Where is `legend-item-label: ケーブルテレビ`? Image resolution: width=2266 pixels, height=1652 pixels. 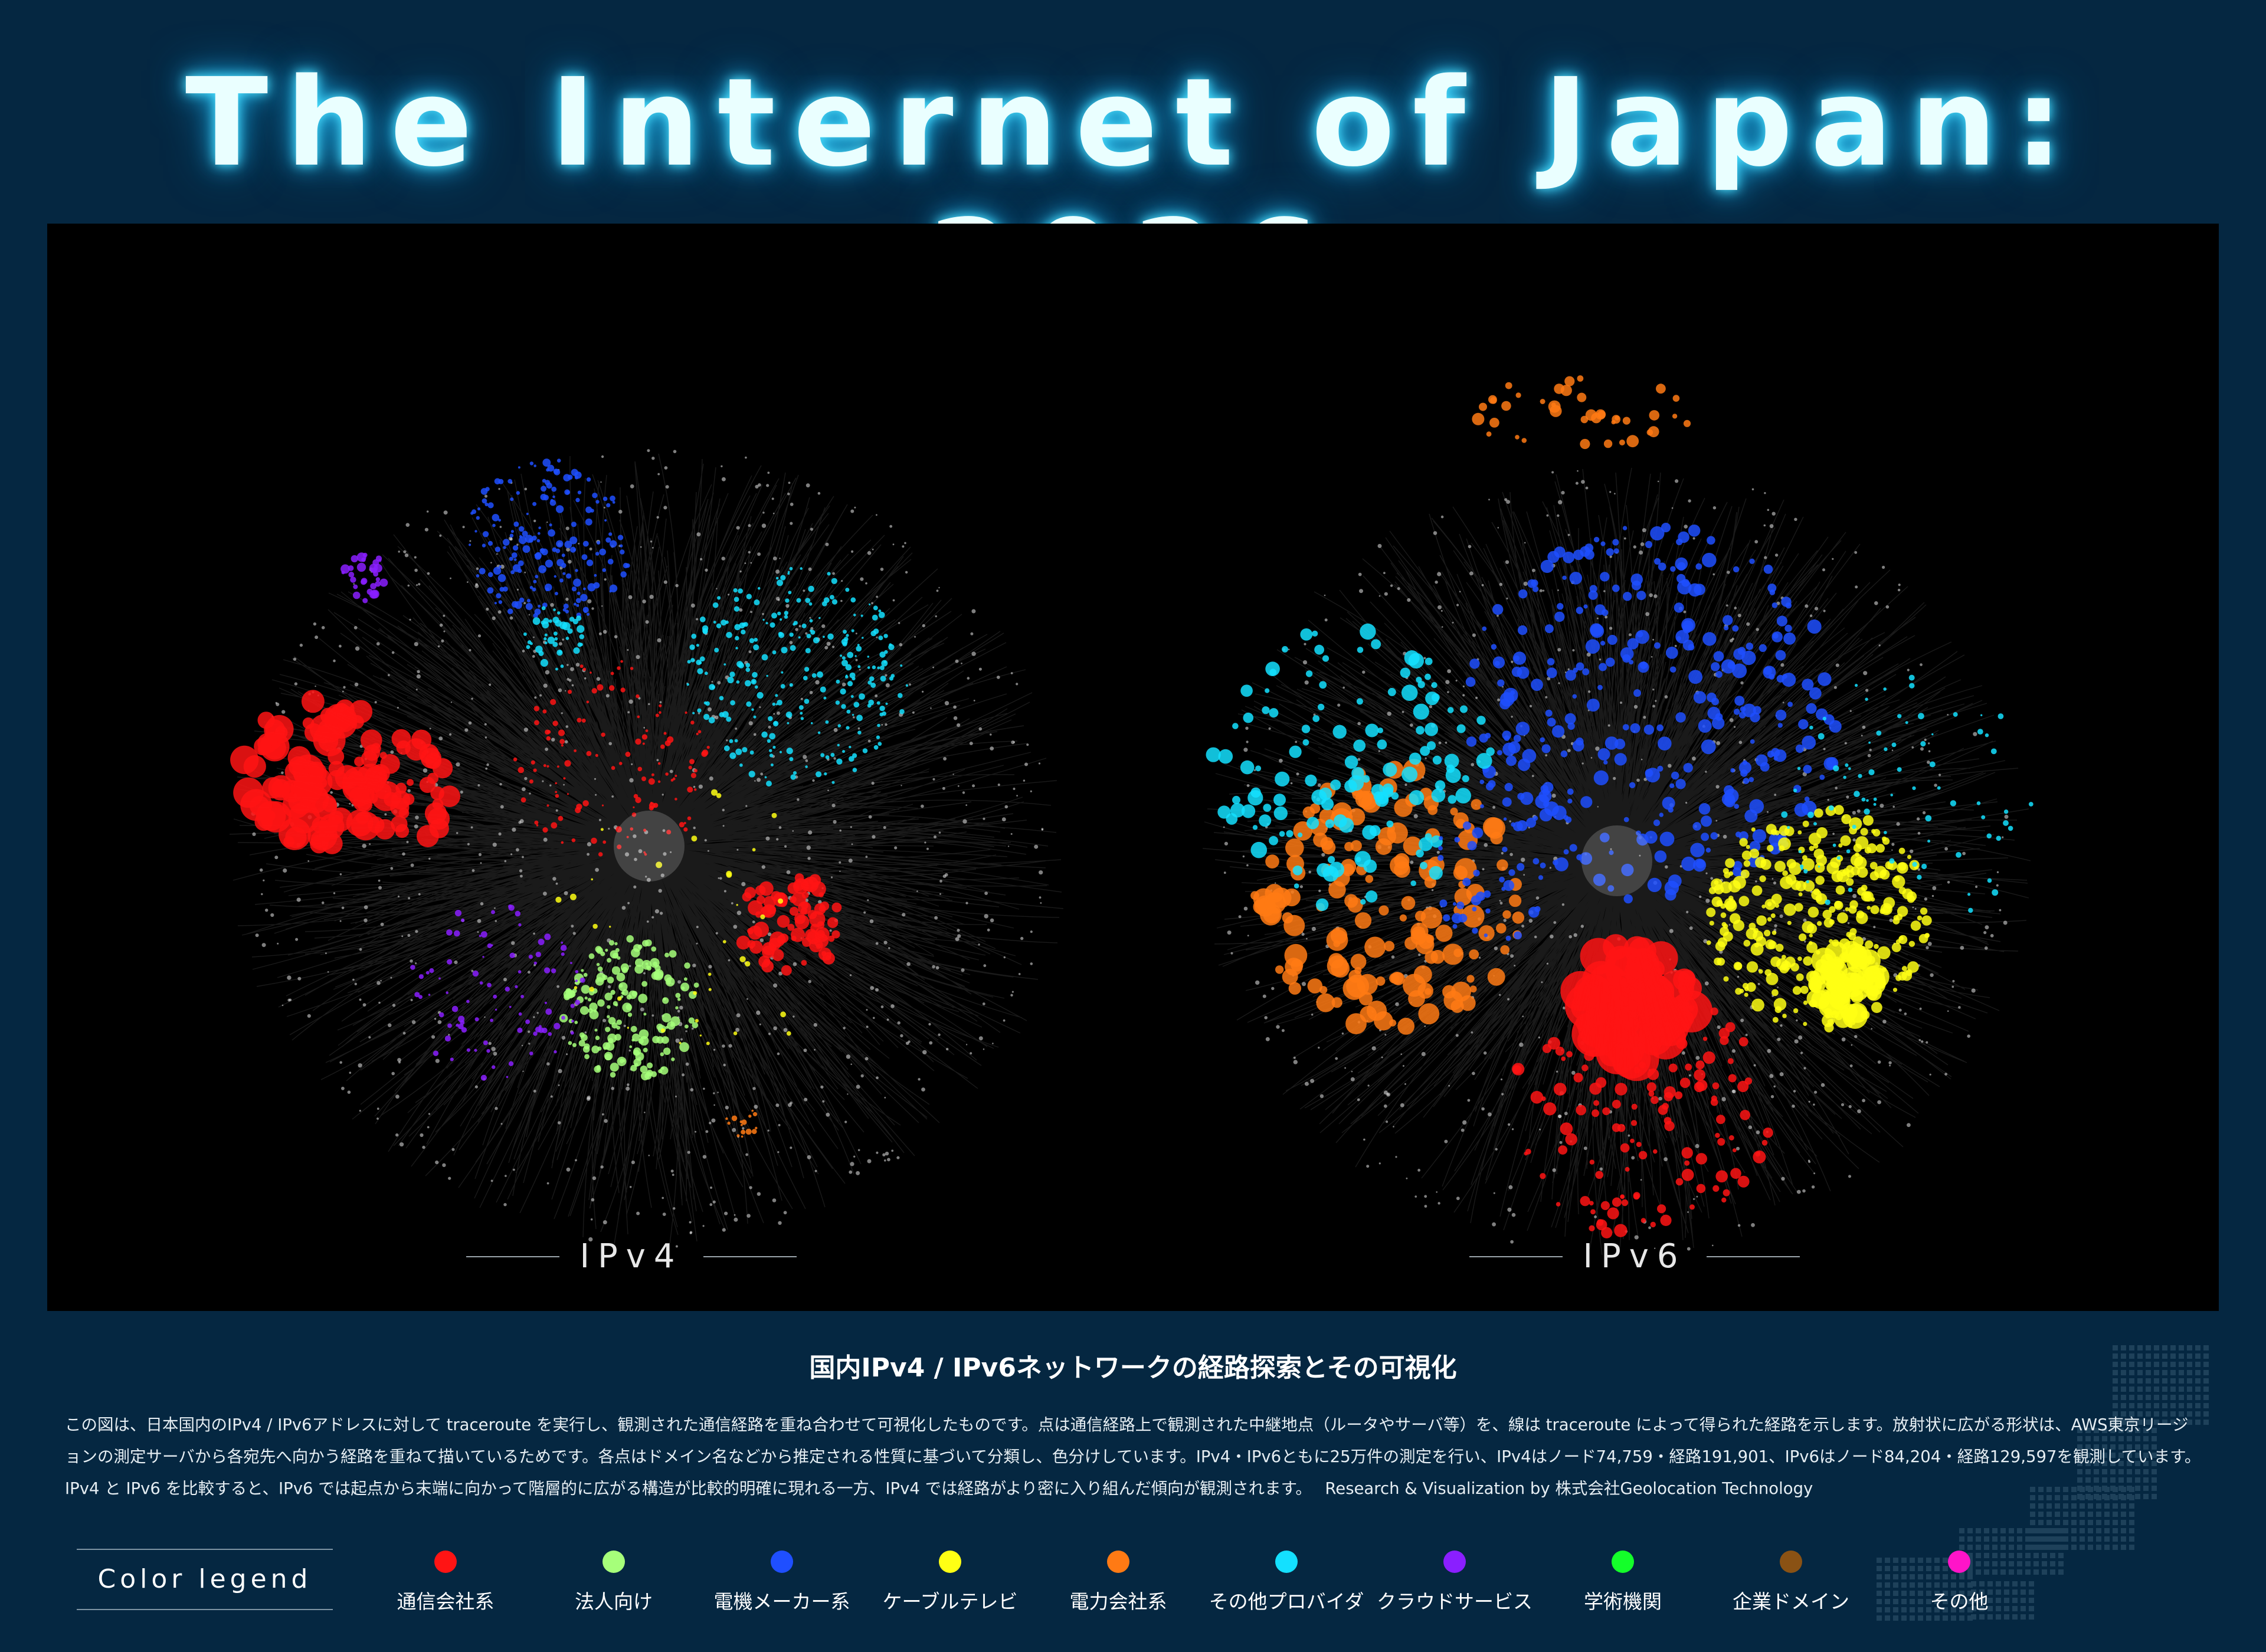
legend-item-label: ケーブルテレビ is located at coordinates (950, 1601).